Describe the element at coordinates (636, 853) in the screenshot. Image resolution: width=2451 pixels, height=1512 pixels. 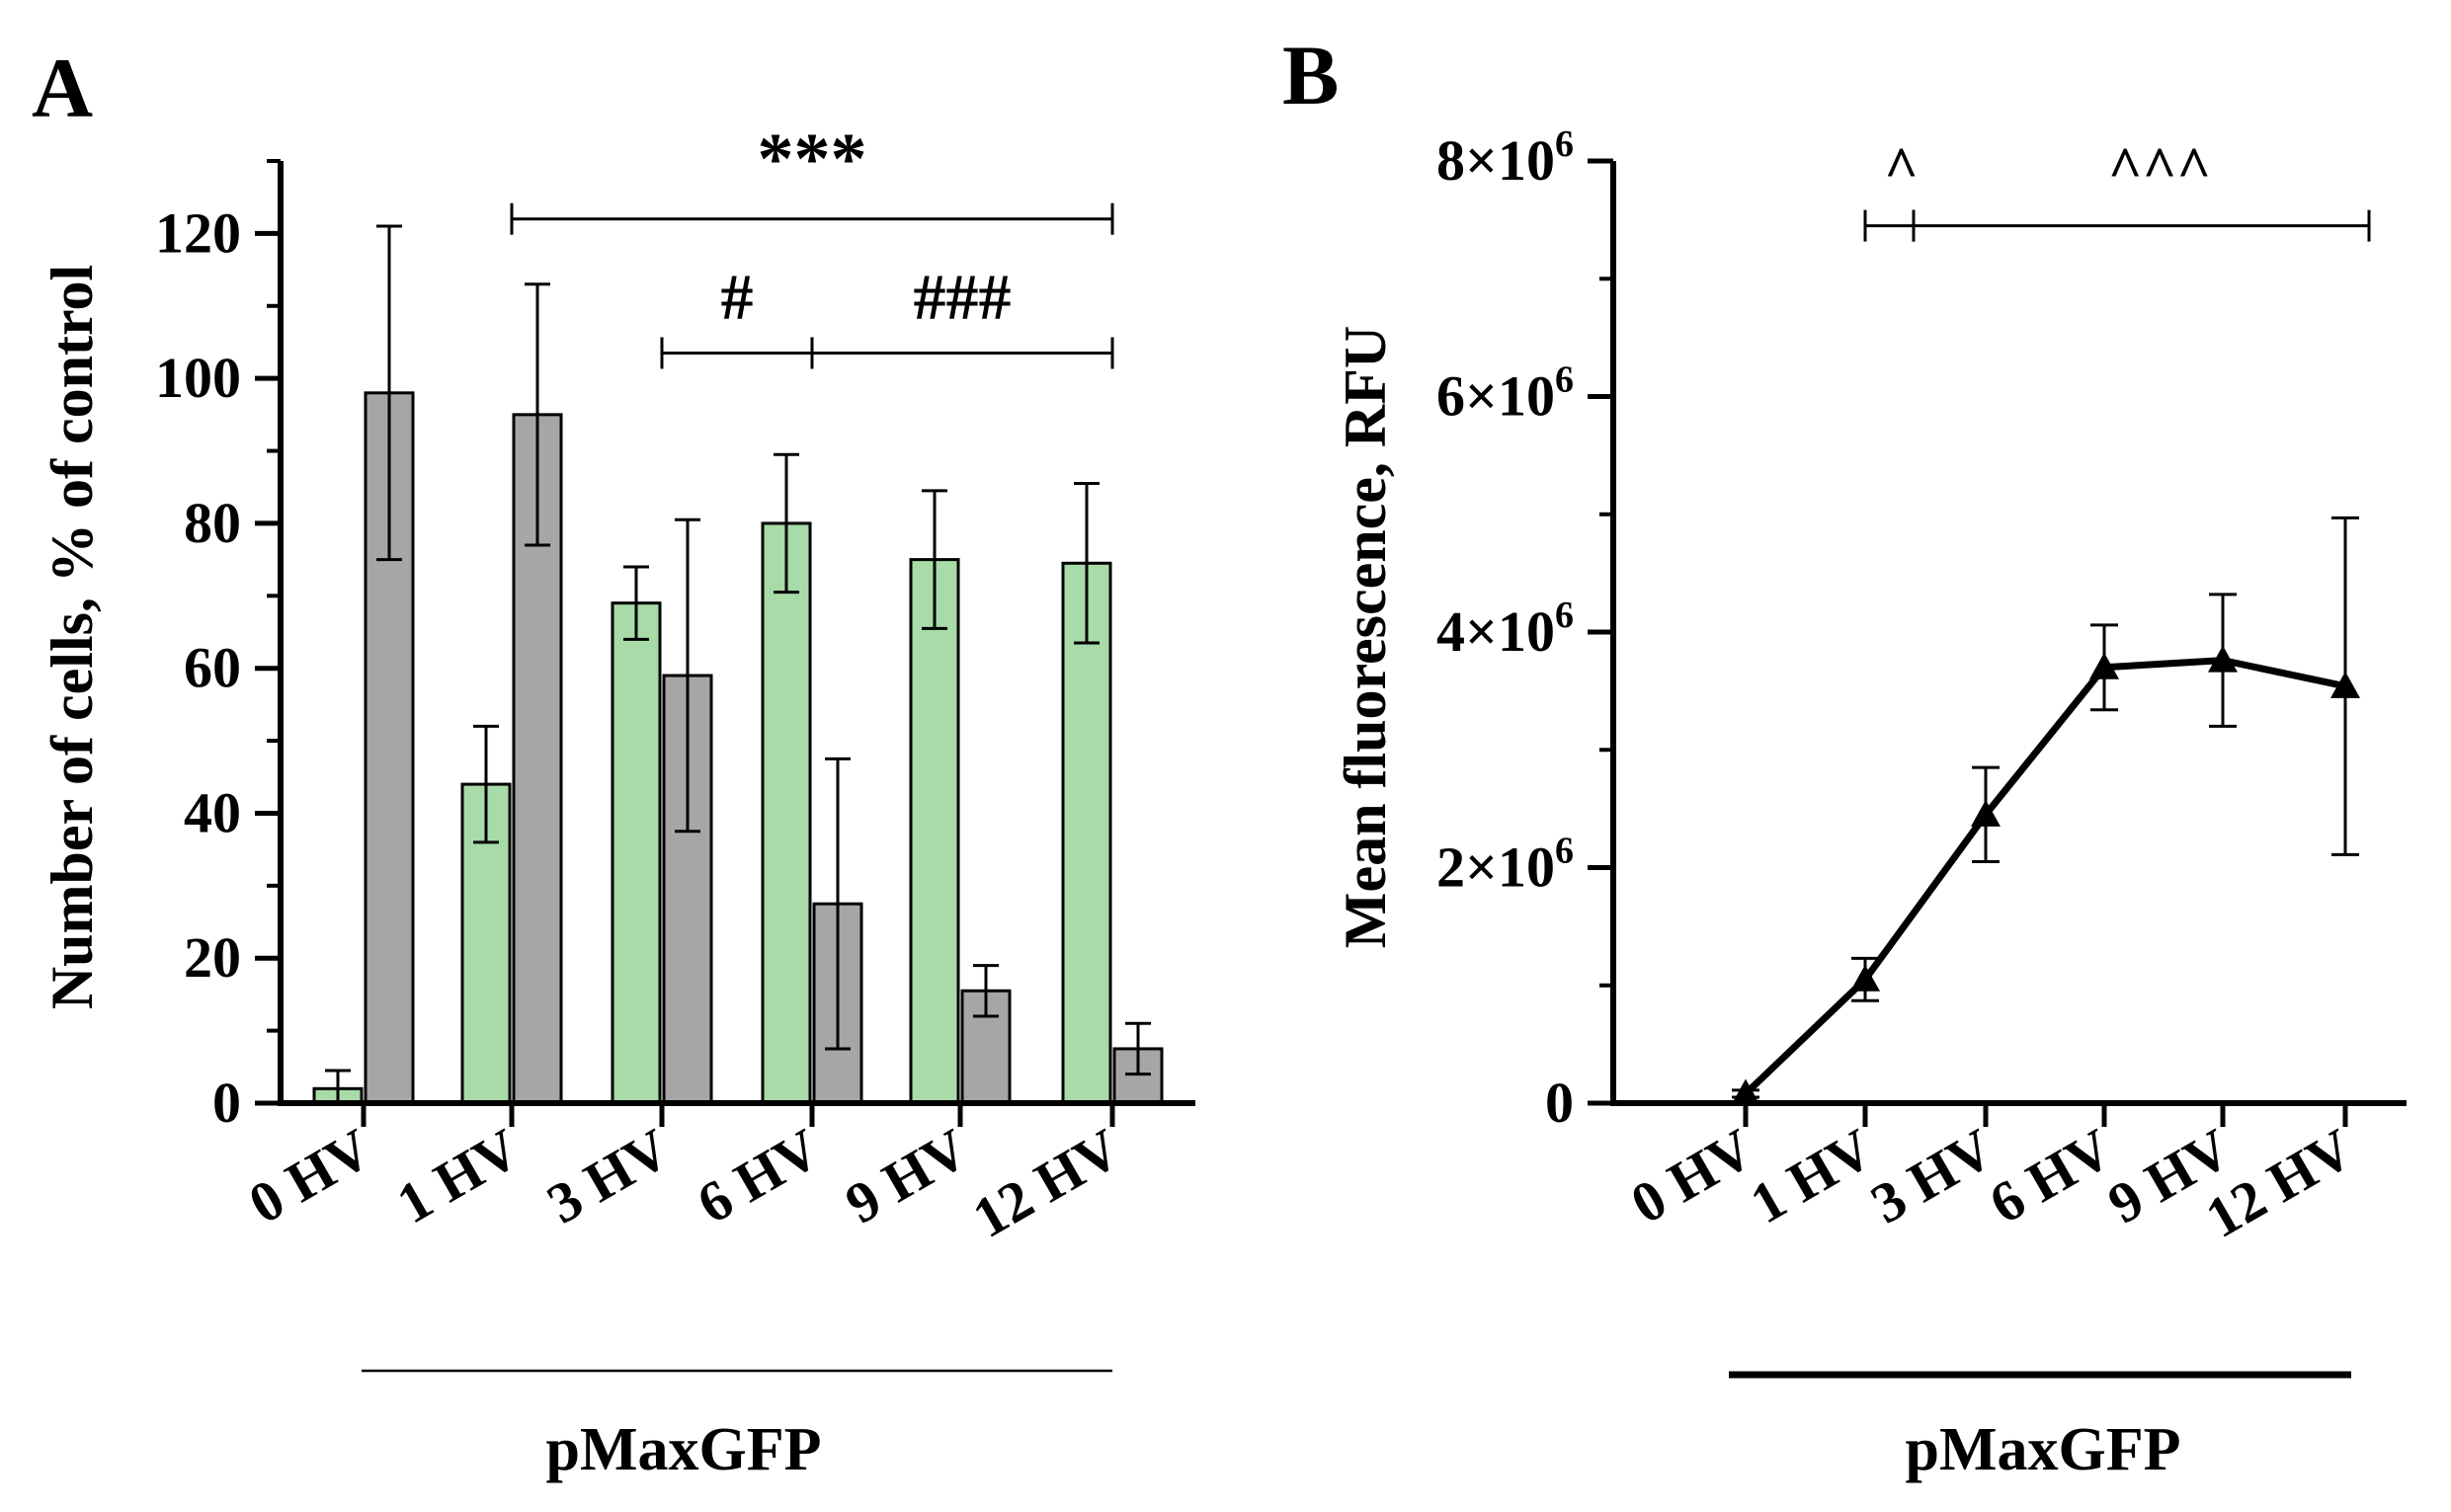
I see `panel-a-bar-green-3-hv` at that location.